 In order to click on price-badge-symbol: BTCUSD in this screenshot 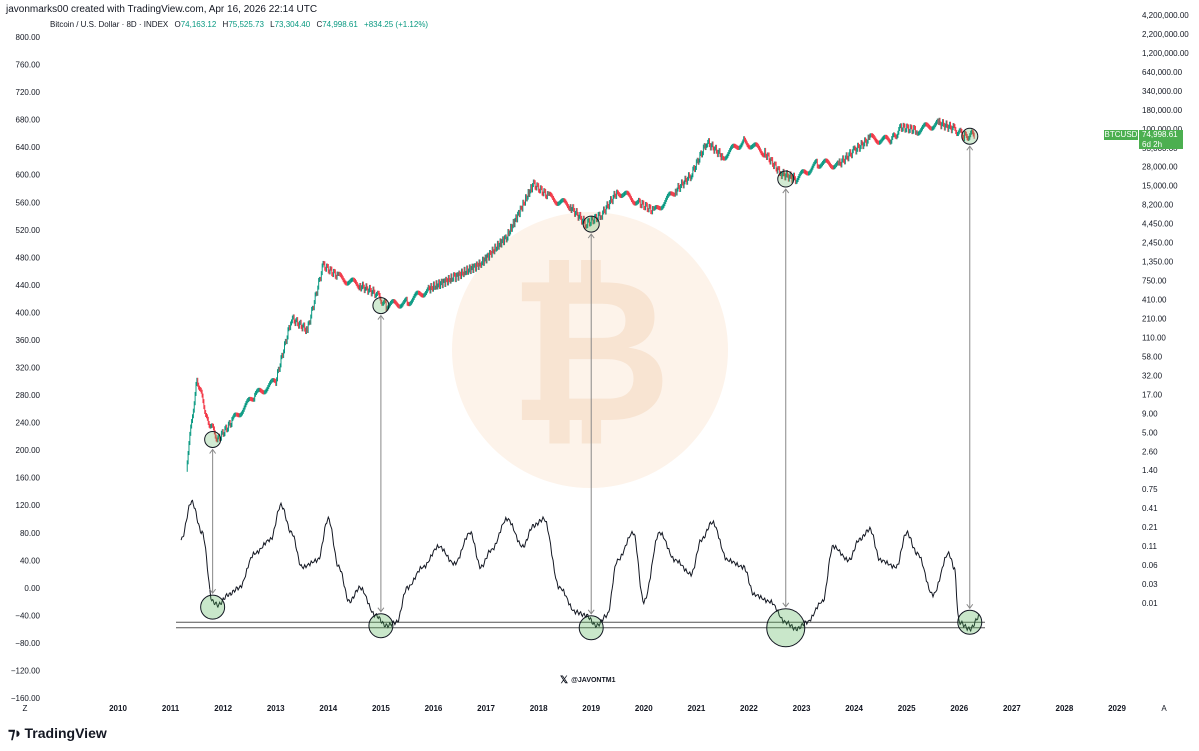, I will do `click(1121, 135)`.